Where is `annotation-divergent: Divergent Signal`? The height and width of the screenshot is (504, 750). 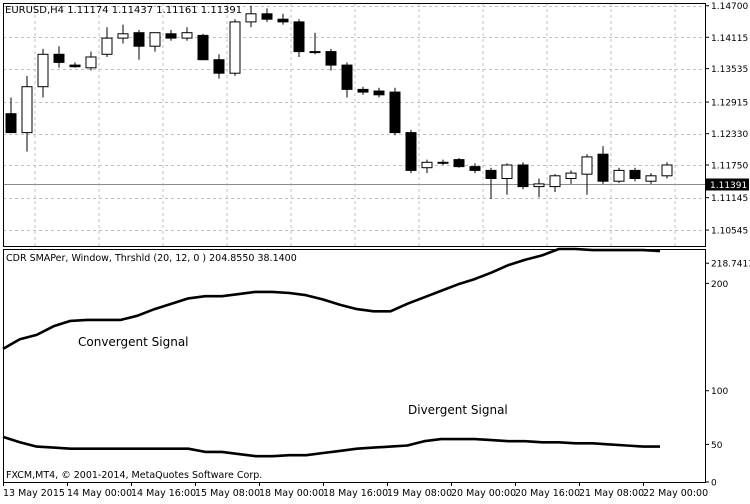 annotation-divergent: Divergent Signal is located at coordinates (458, 410).